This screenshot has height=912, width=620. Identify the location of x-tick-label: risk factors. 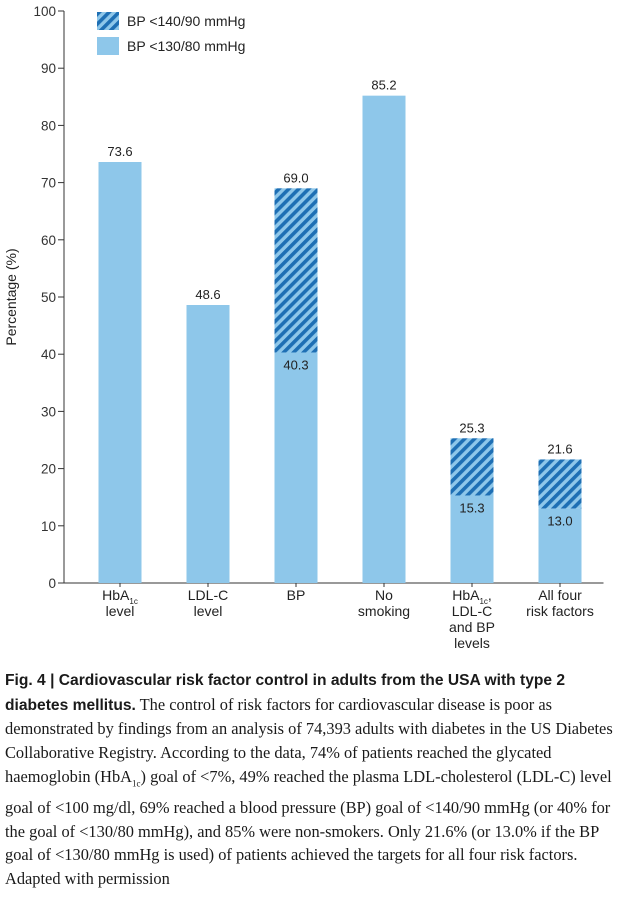
(560, 611).